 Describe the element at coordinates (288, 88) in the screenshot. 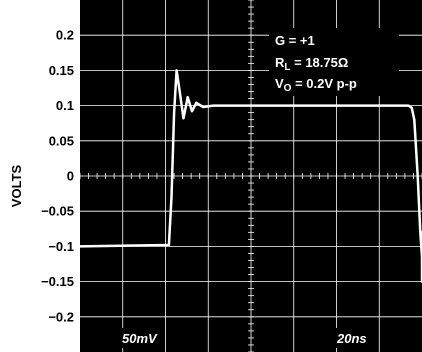

I see `output-voltage-subscript: O` at that location.